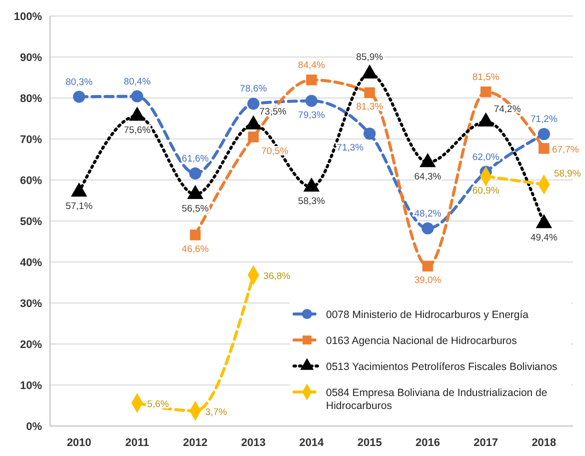 The height and width of the screenshot is (456, 585). I want to click on x-tick-label: 2014, so click(312, 443).